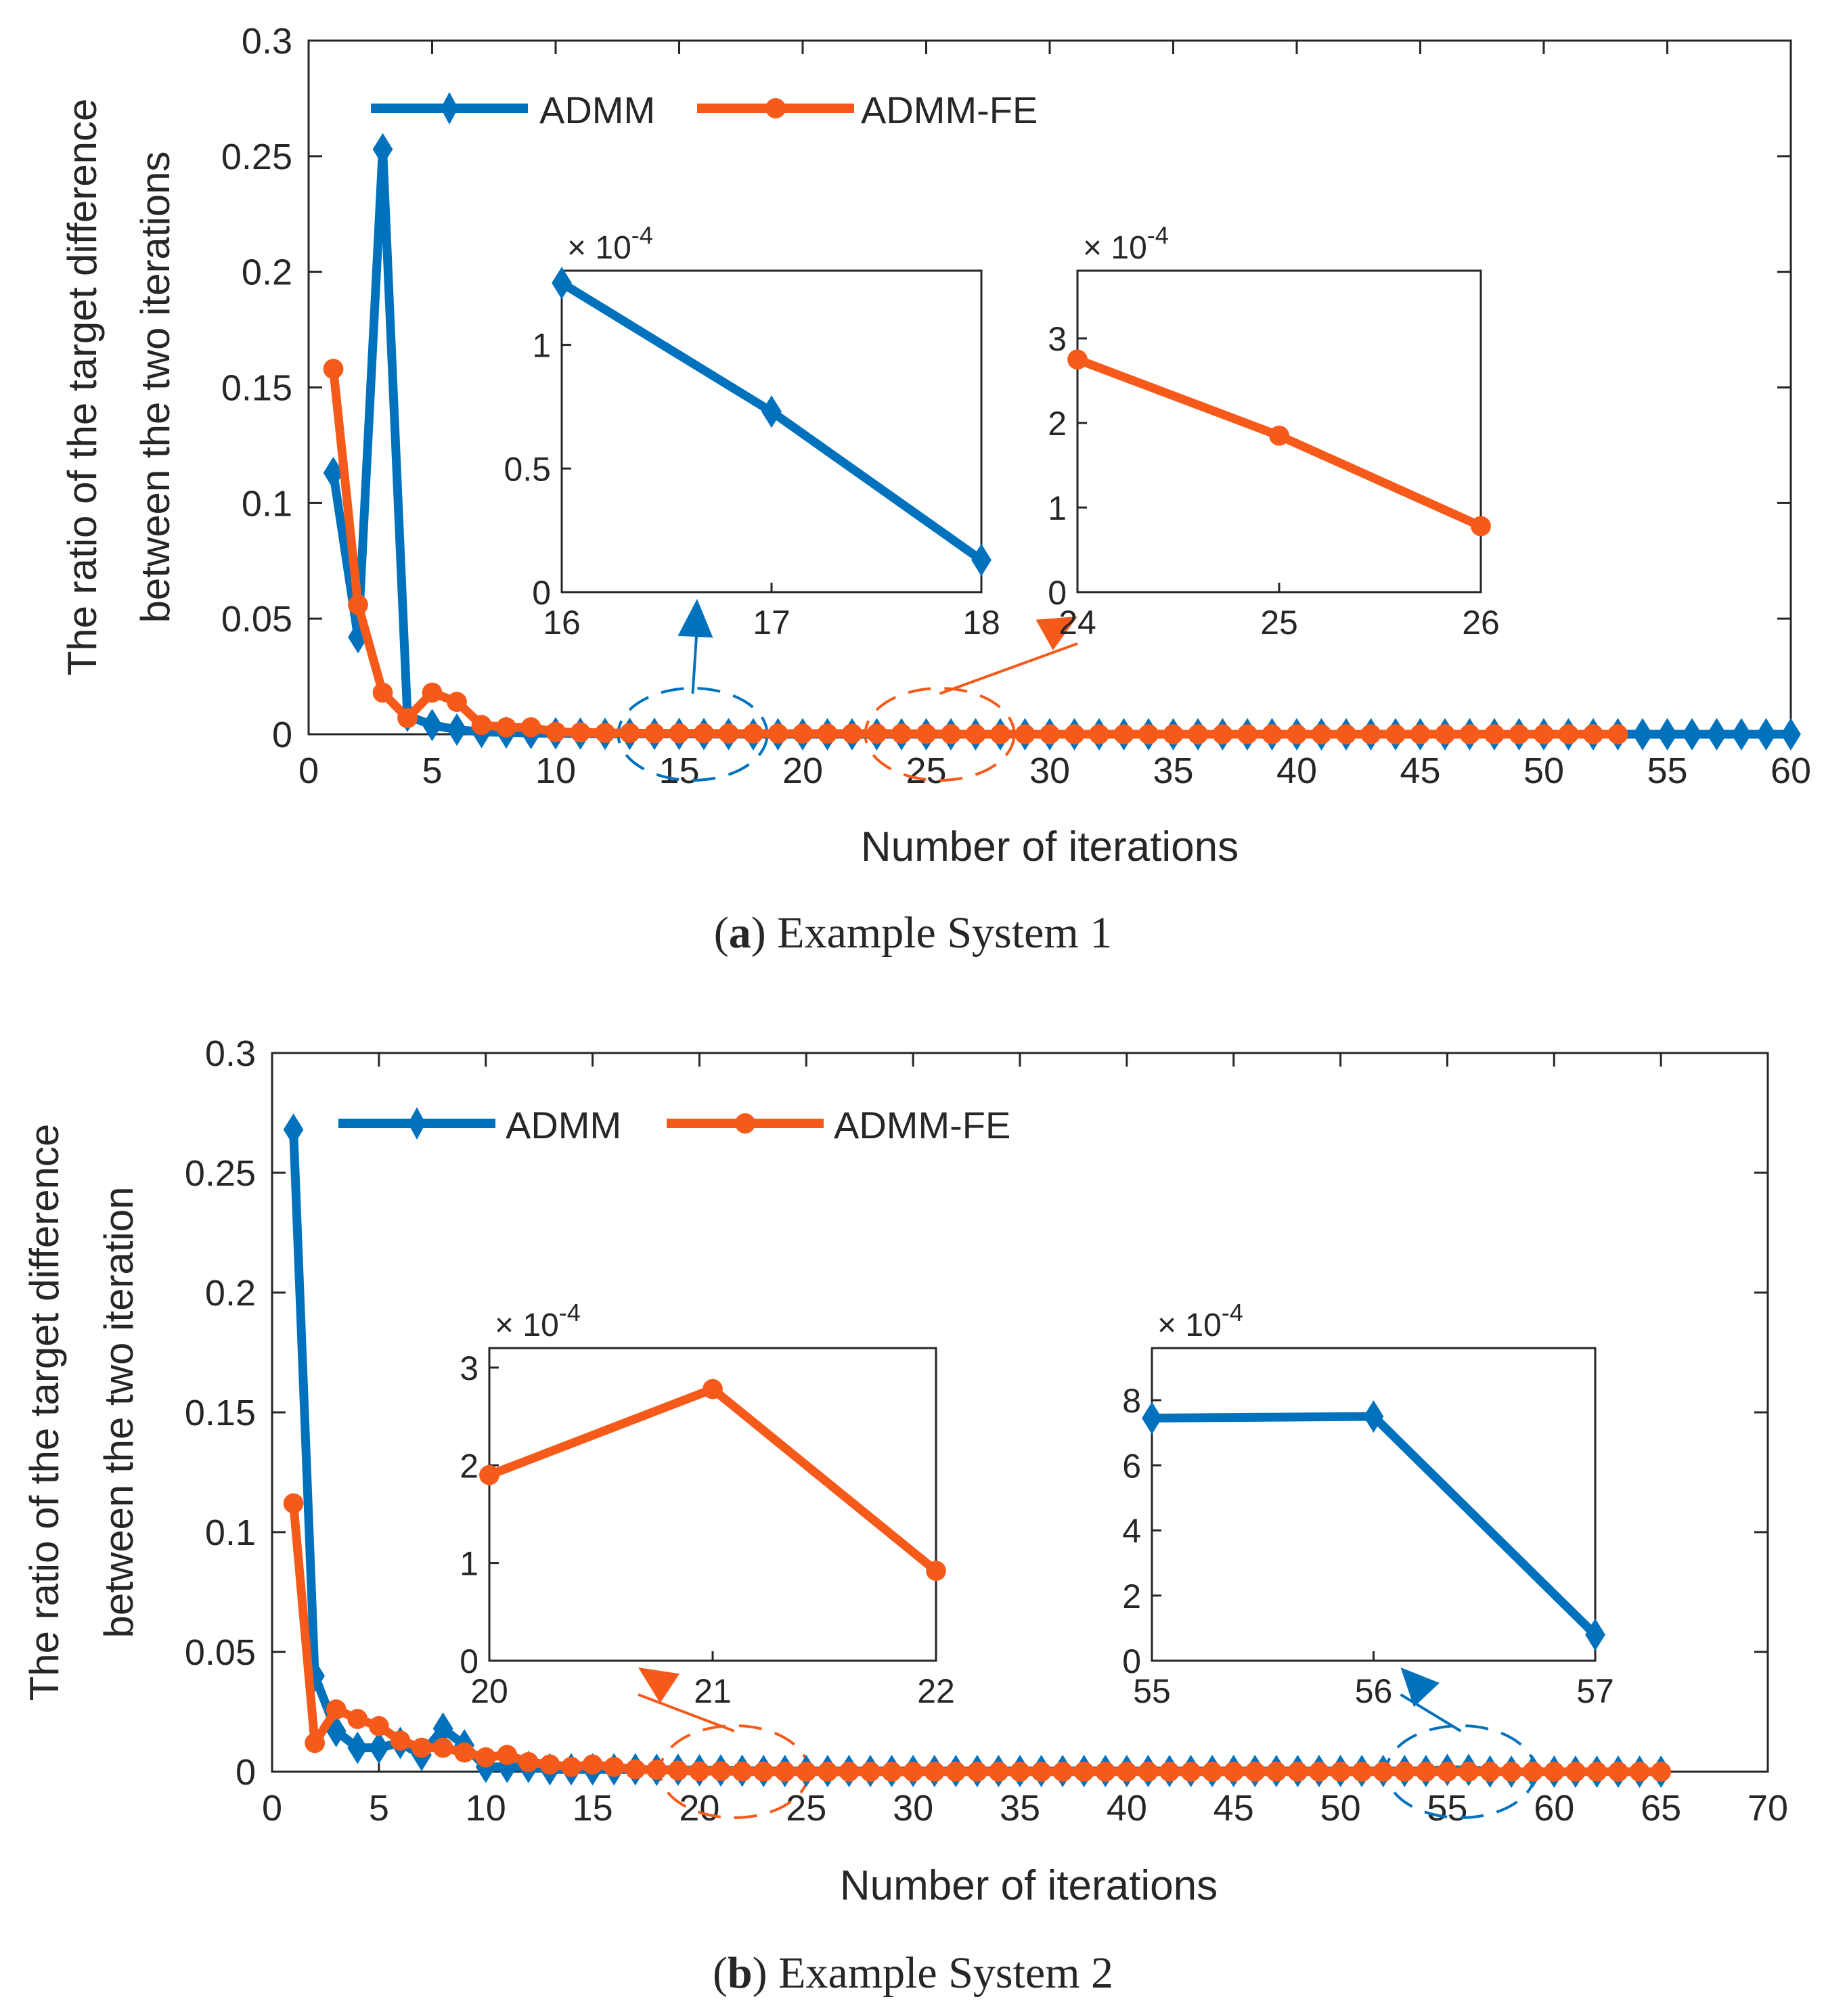 The image size is (1826, 2016). Describe the element at coordinates (695, 618) in the screenshot. I see `a-inset1-zoom-arrow-head` at that location.